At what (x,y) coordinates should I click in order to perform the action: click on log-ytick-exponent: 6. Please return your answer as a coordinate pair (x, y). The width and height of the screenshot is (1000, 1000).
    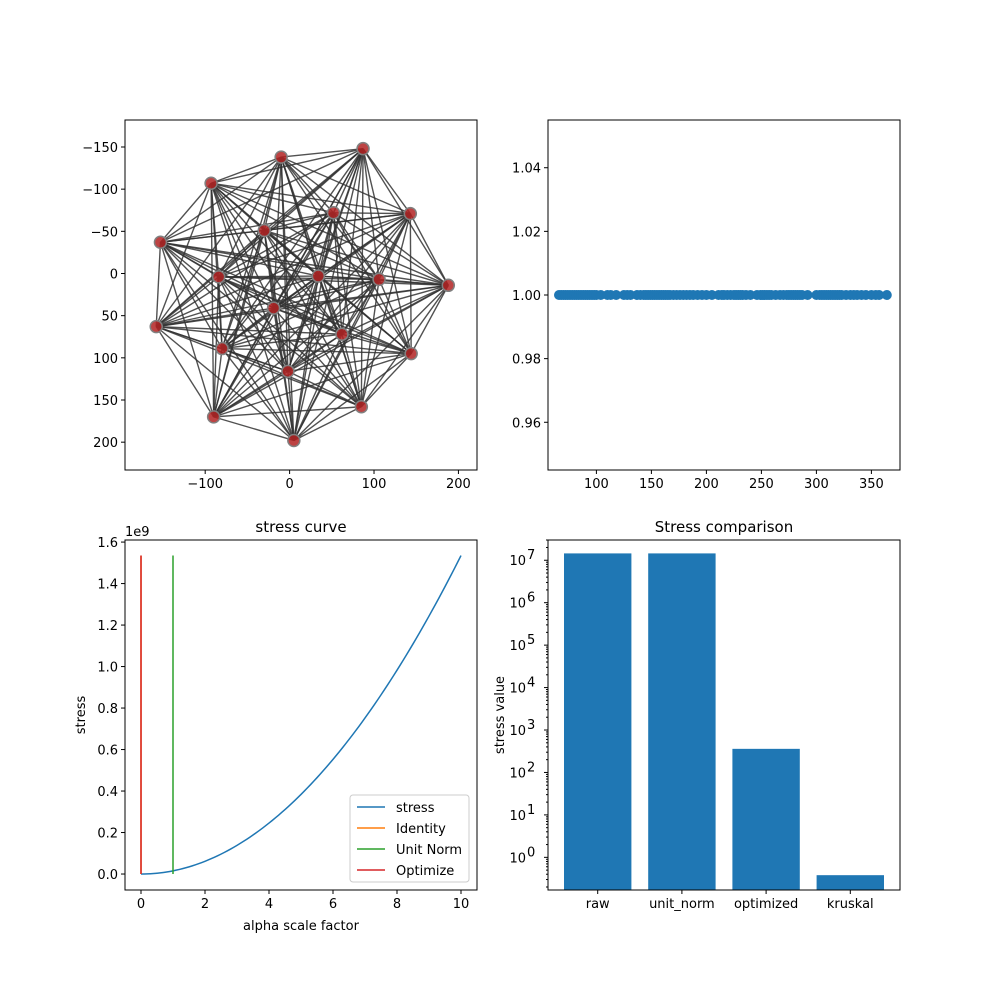
    Looking at the image, I should click on (531, 598).